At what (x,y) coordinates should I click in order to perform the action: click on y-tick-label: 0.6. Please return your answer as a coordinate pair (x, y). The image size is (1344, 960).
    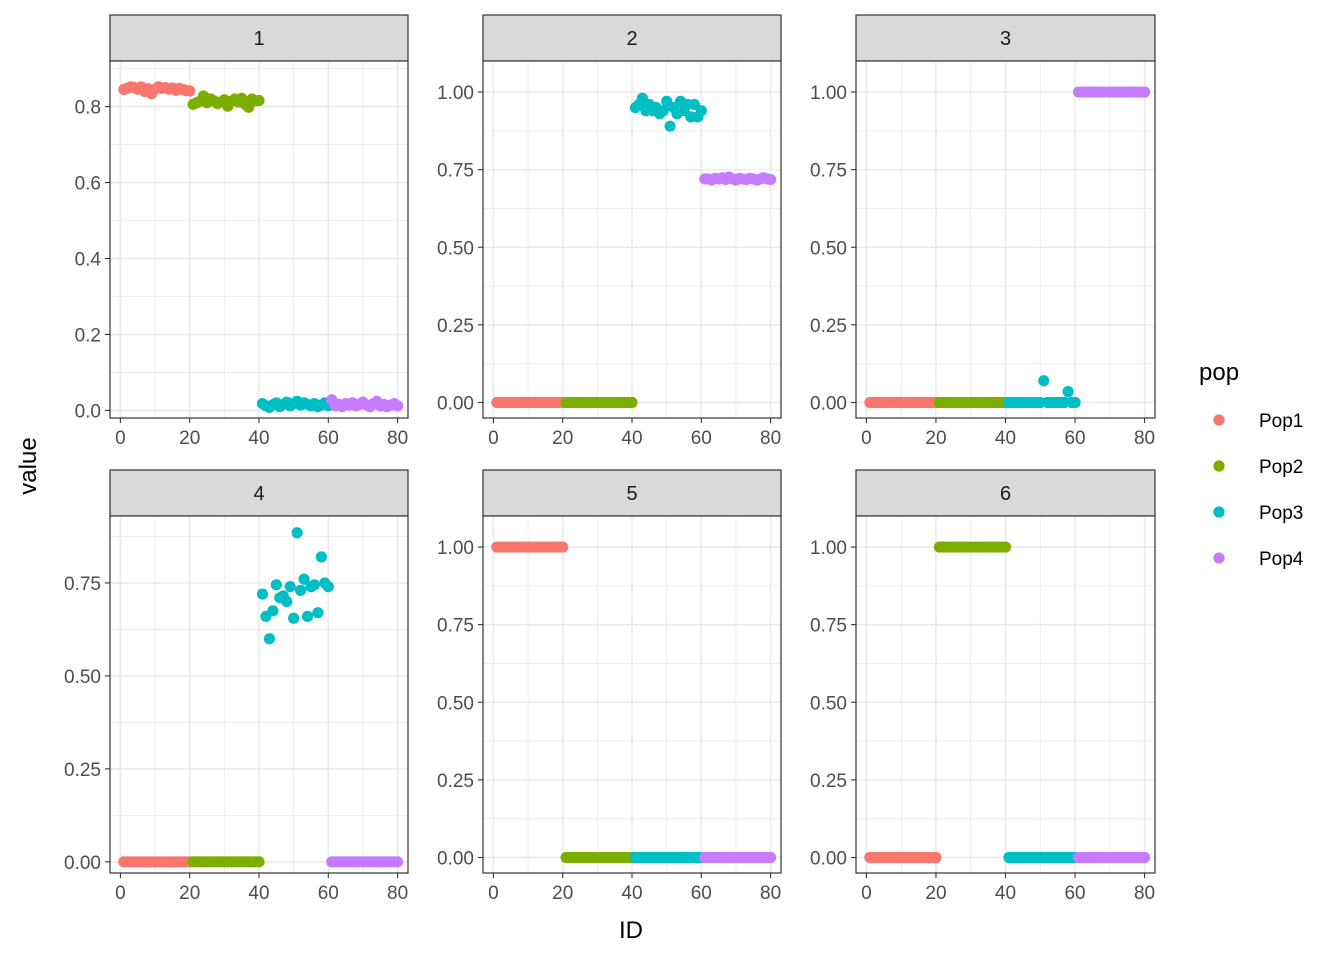
    Looking at the image, I should click on (88, 184).